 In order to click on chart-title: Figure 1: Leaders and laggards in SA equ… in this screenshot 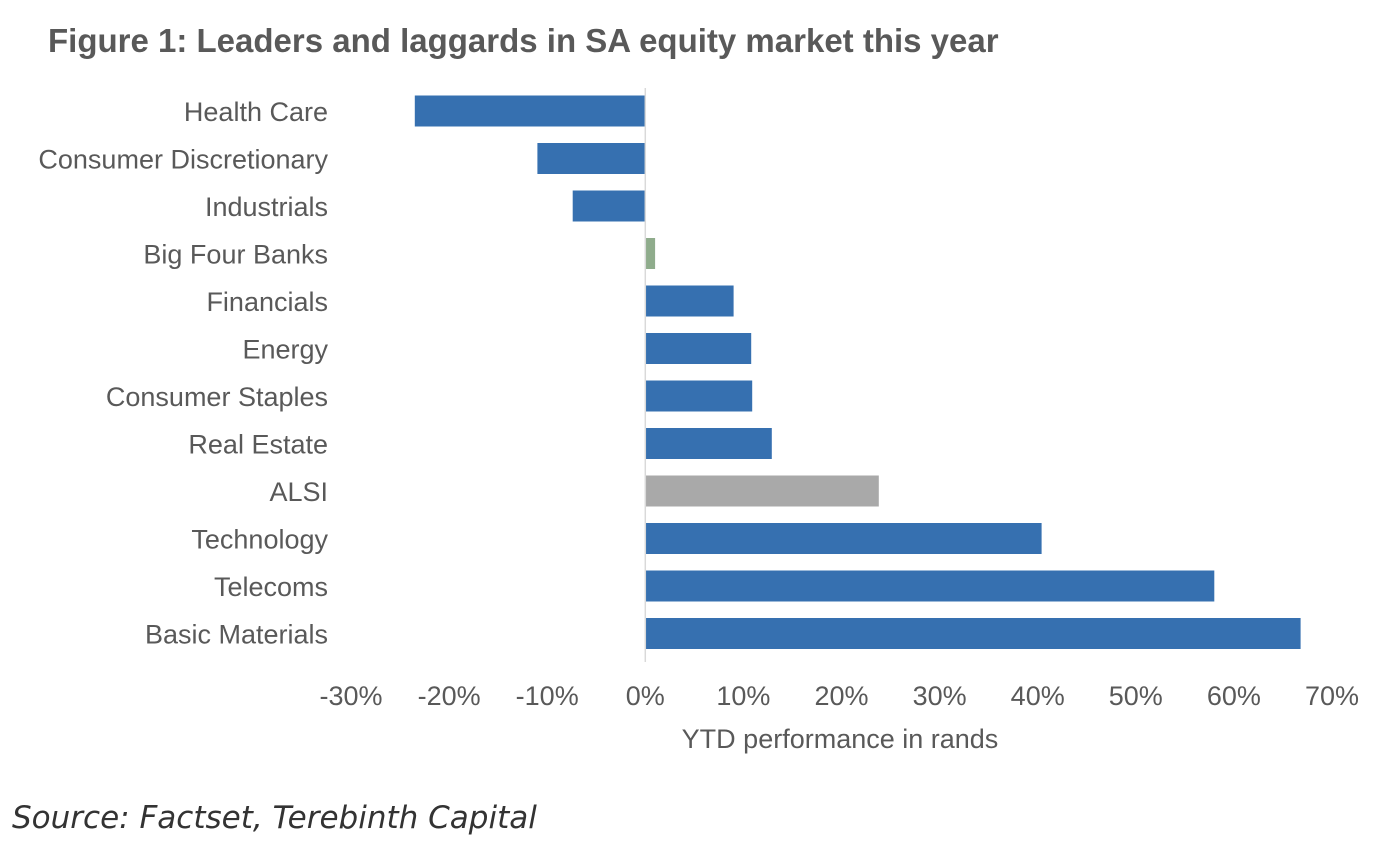, I will do `click(523, 40)`.